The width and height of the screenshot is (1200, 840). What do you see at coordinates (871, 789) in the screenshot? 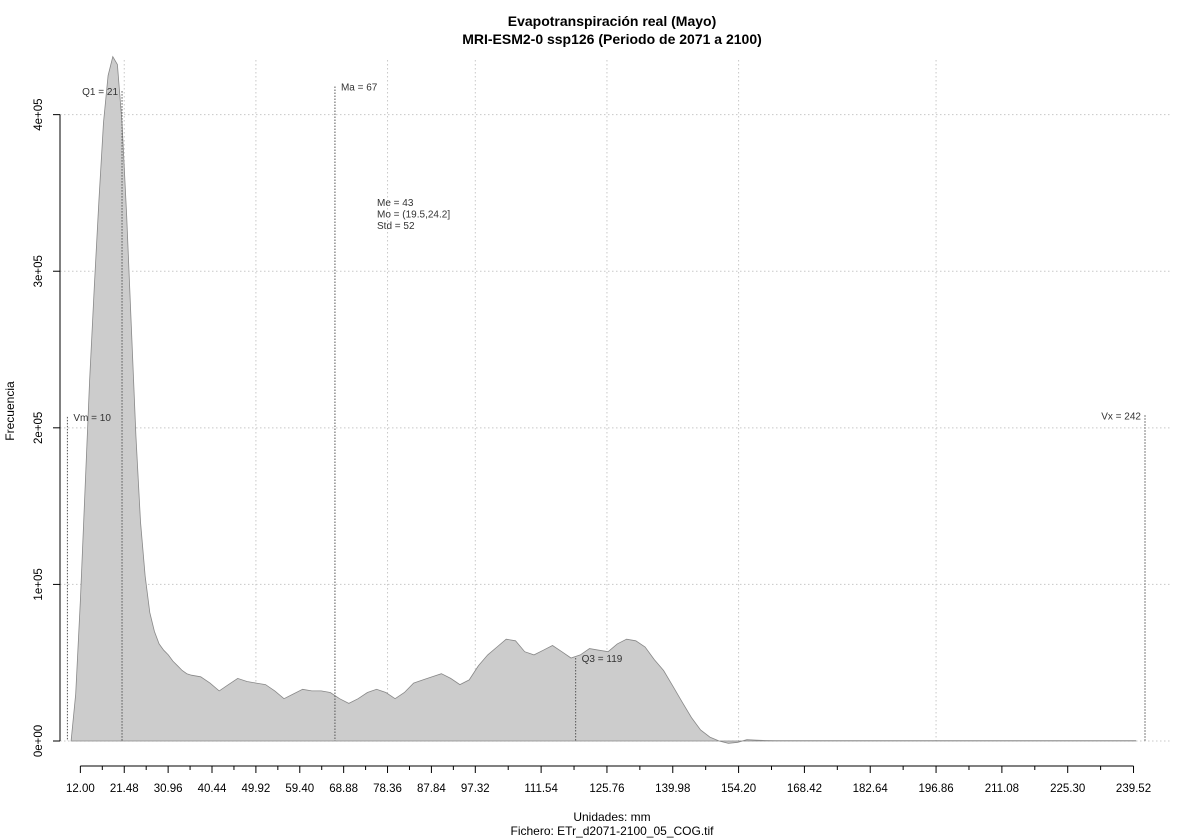
I see `x-tick-label: 182.64` at bounding box center [871, 789].